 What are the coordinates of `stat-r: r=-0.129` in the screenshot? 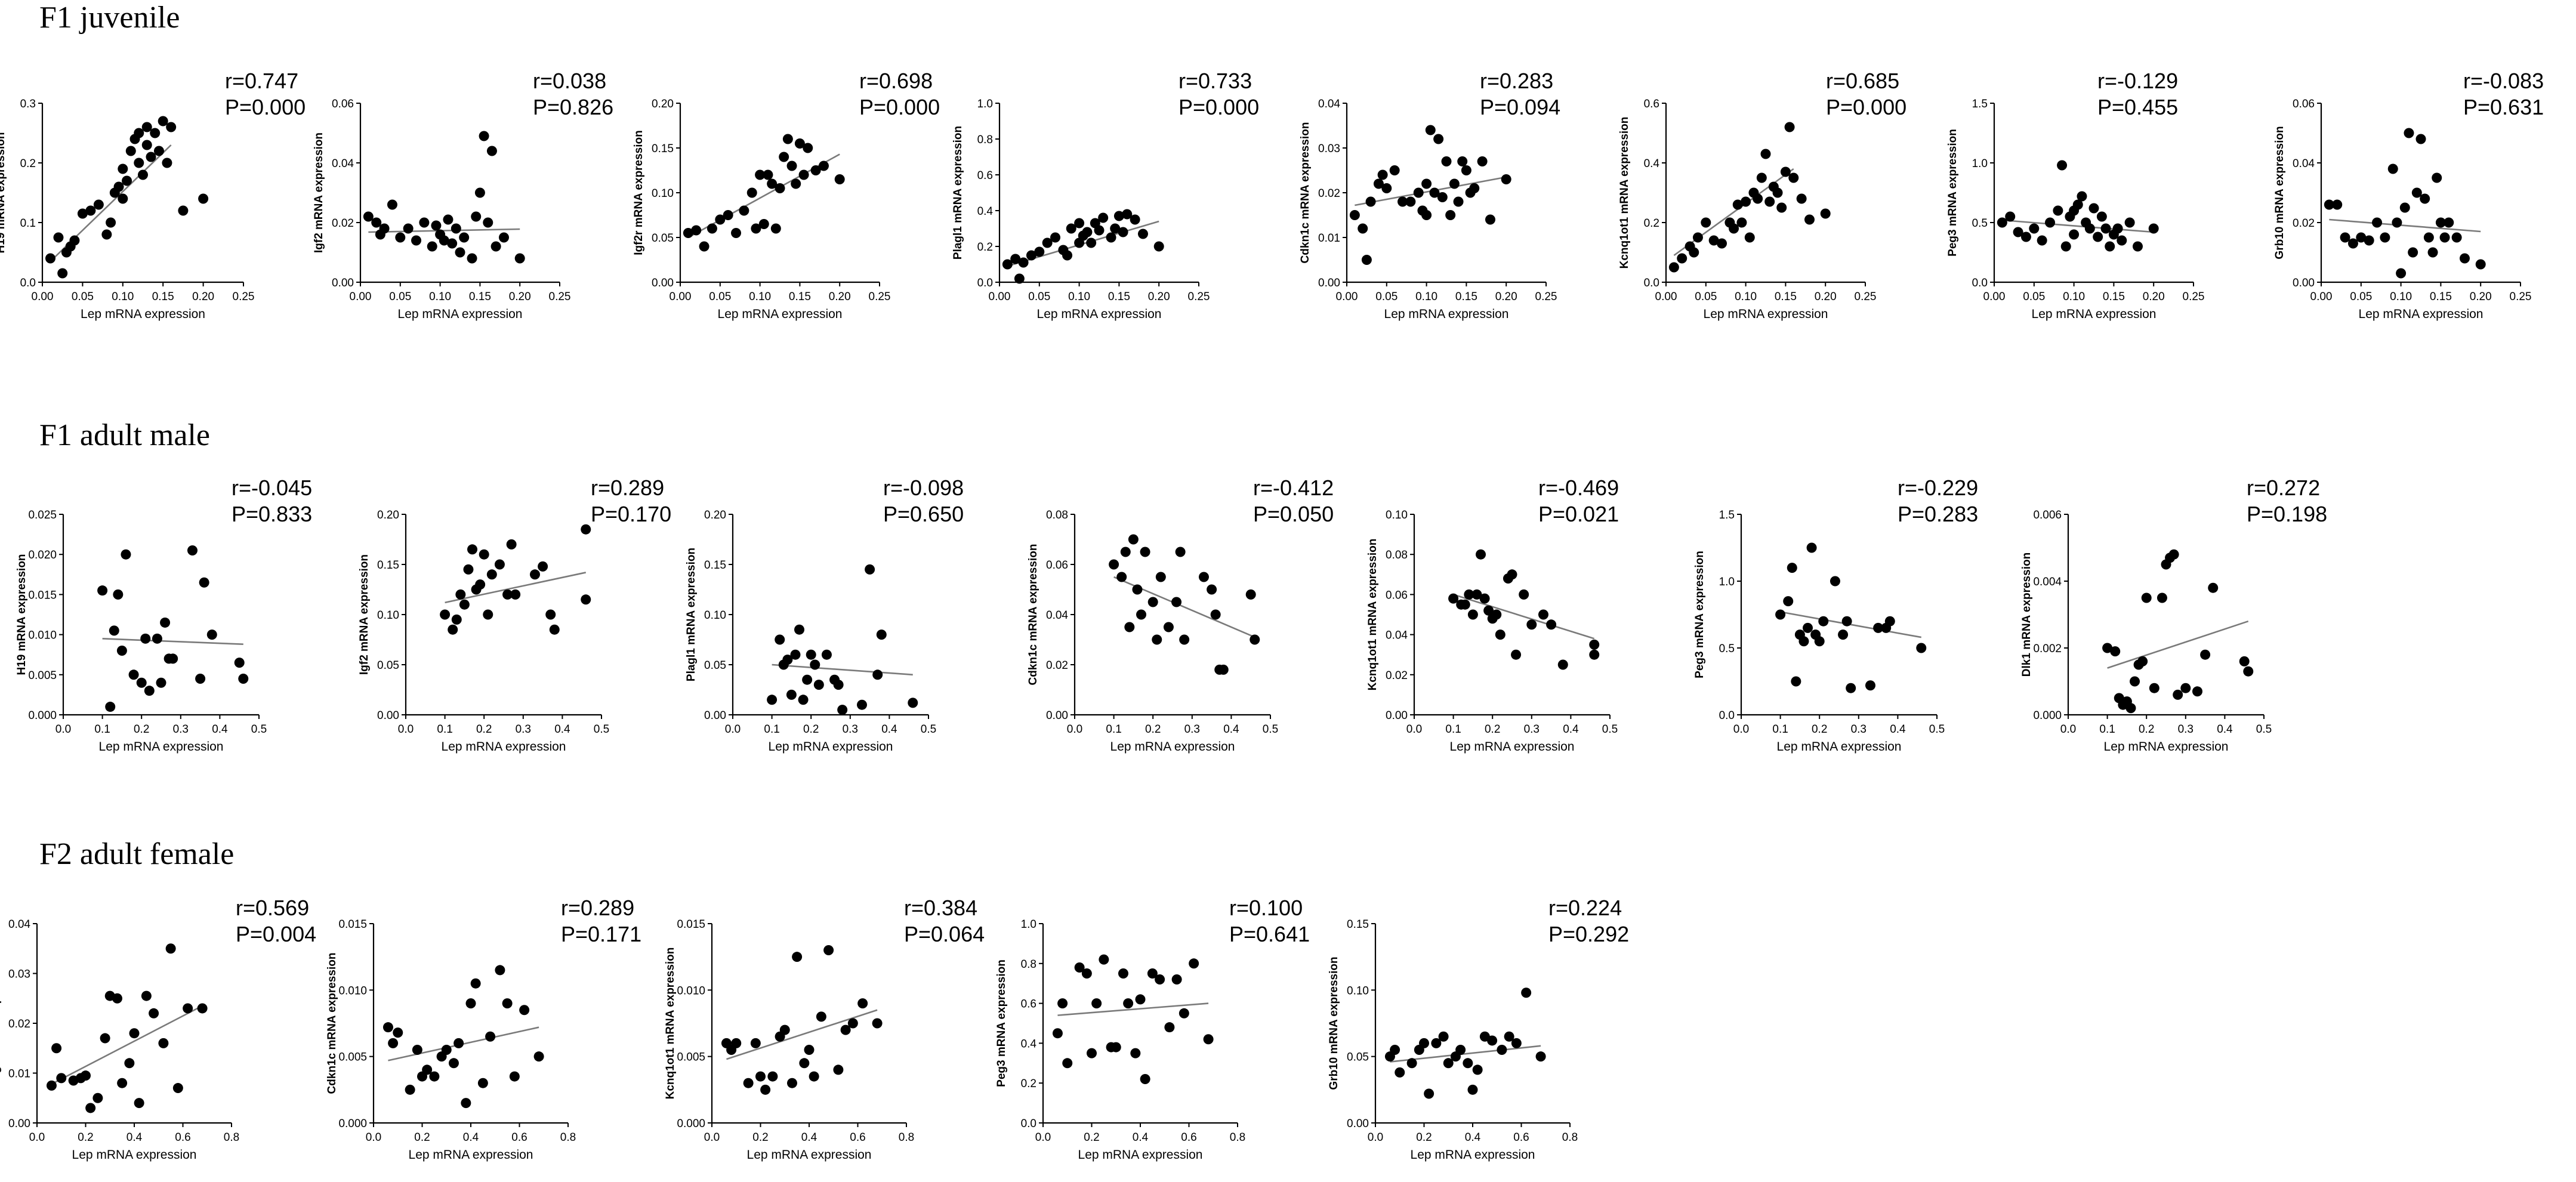 It's located at (2137, 81).